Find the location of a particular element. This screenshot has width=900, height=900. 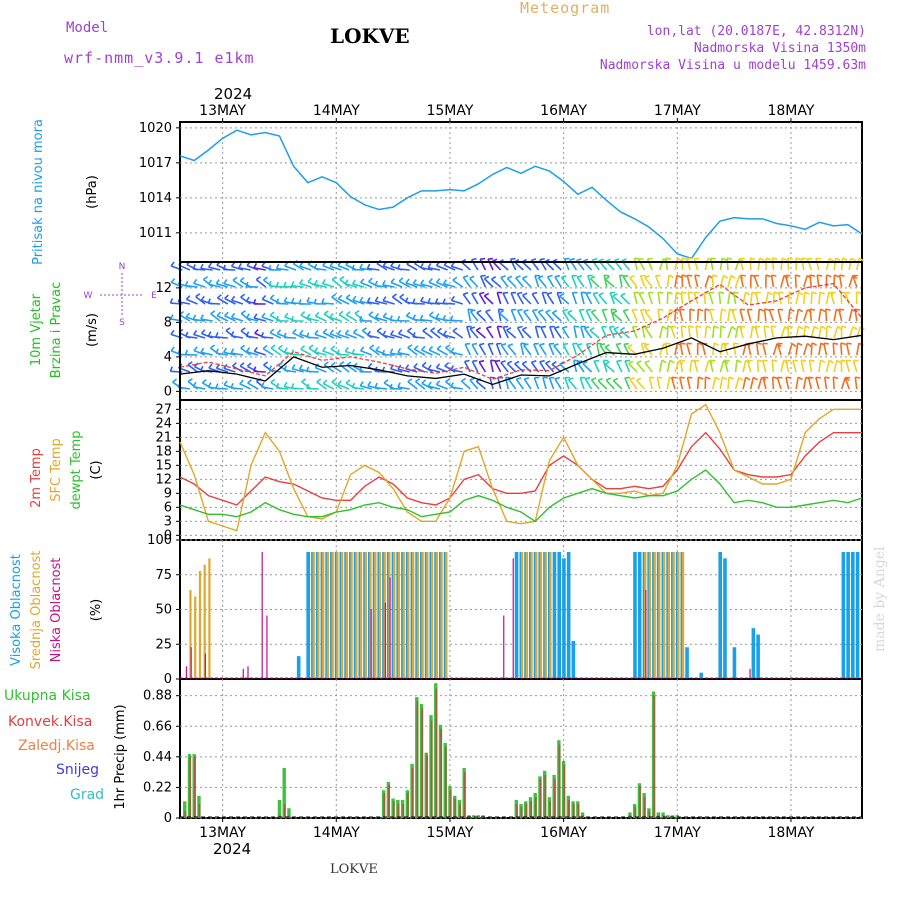

wind-frame-top is located at coordinates (521, 331).